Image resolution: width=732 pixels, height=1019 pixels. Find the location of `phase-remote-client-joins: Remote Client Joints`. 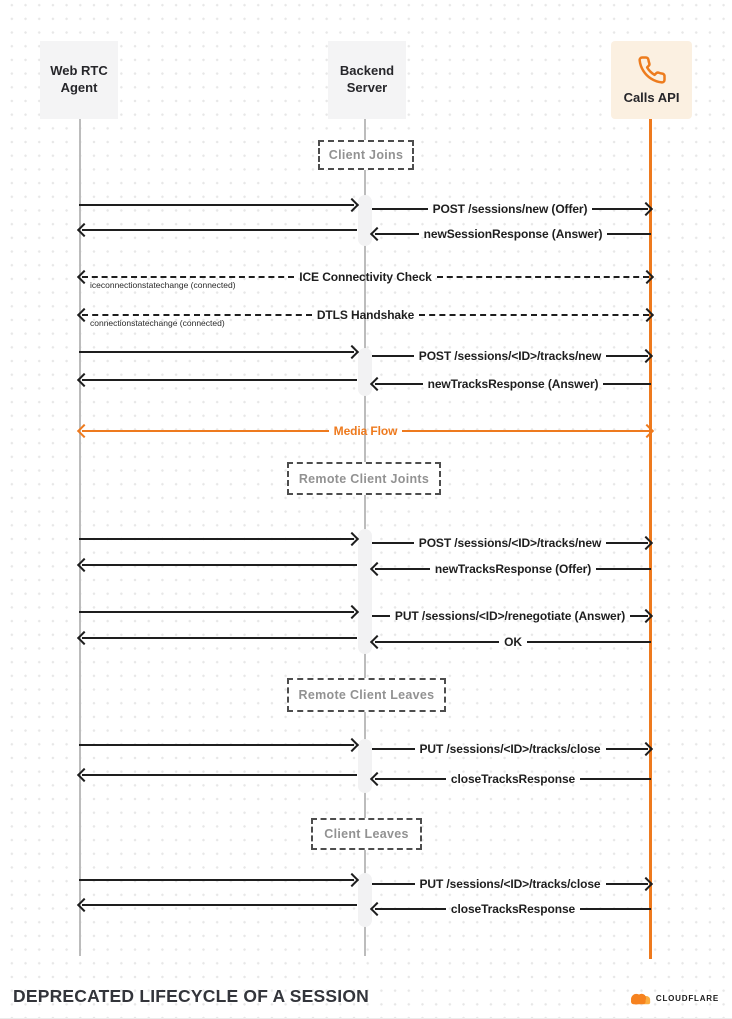

phase-remote-client-joins: Remote Client Joints is located at coordinates (364, 478).